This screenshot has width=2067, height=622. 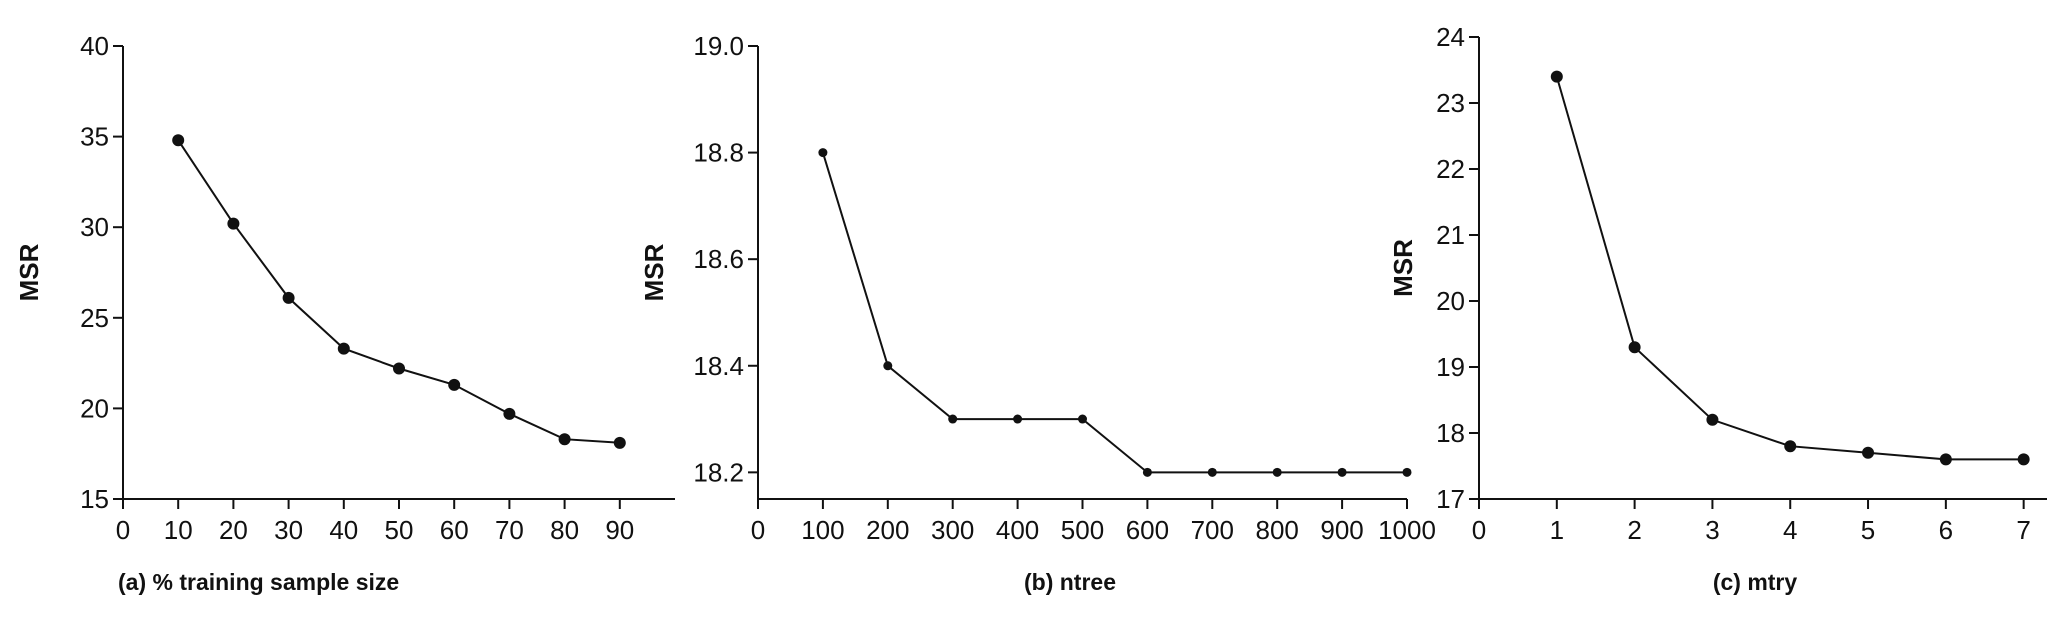 What do you see at coordinates (94, 318) in the screenshot?
I see `y-tick-label: 25` at bounding box center [94, 318].